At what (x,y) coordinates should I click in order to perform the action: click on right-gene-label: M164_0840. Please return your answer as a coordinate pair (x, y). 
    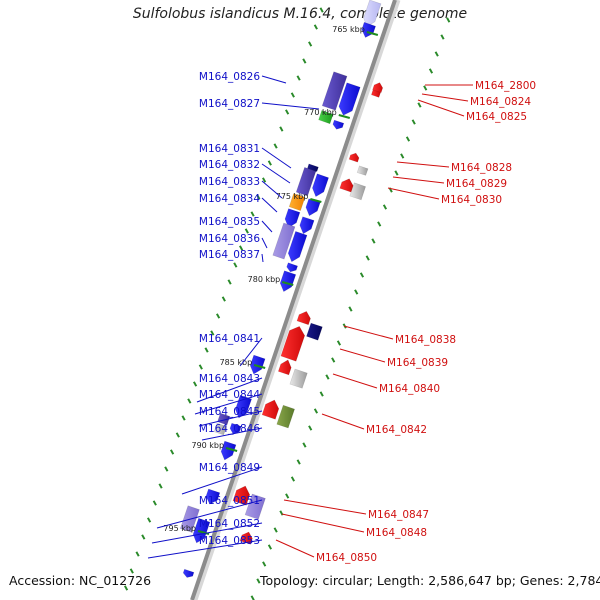
    Looking at the image, I should click on (409, 389).